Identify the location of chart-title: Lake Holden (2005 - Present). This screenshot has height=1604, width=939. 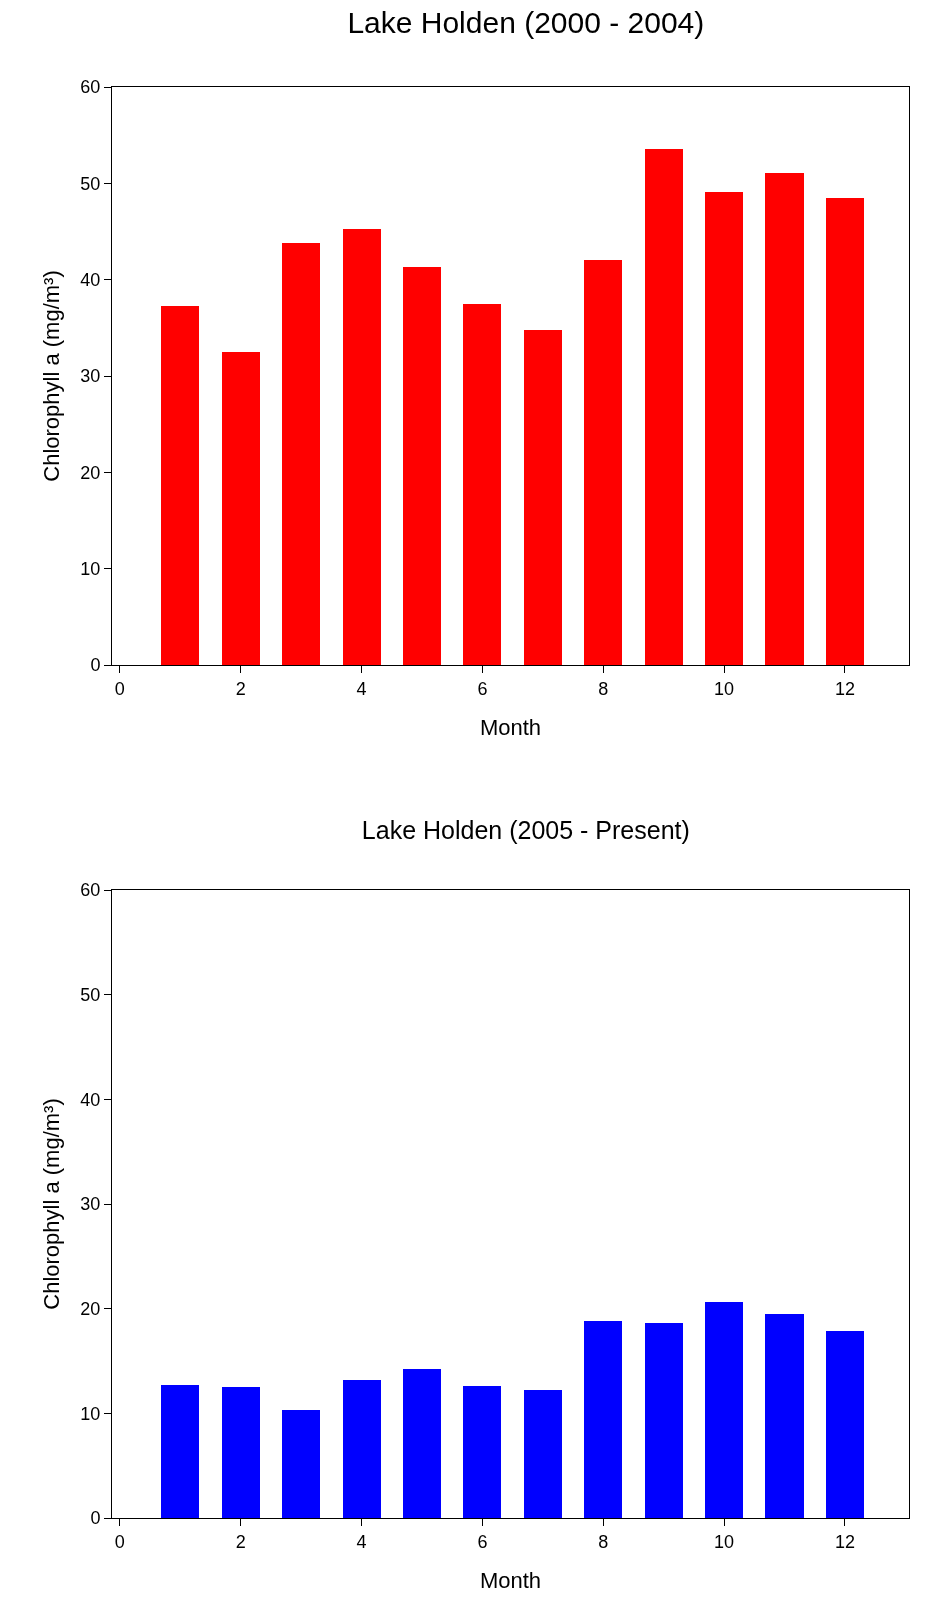
(525, 829).